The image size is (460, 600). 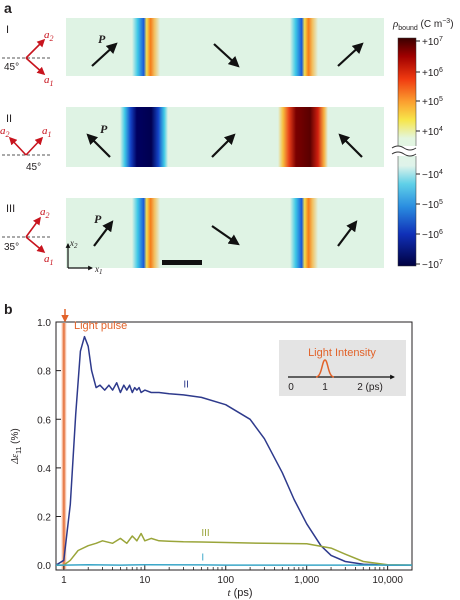 I want to click on domain-map-iii, so click(x=225, y=233).